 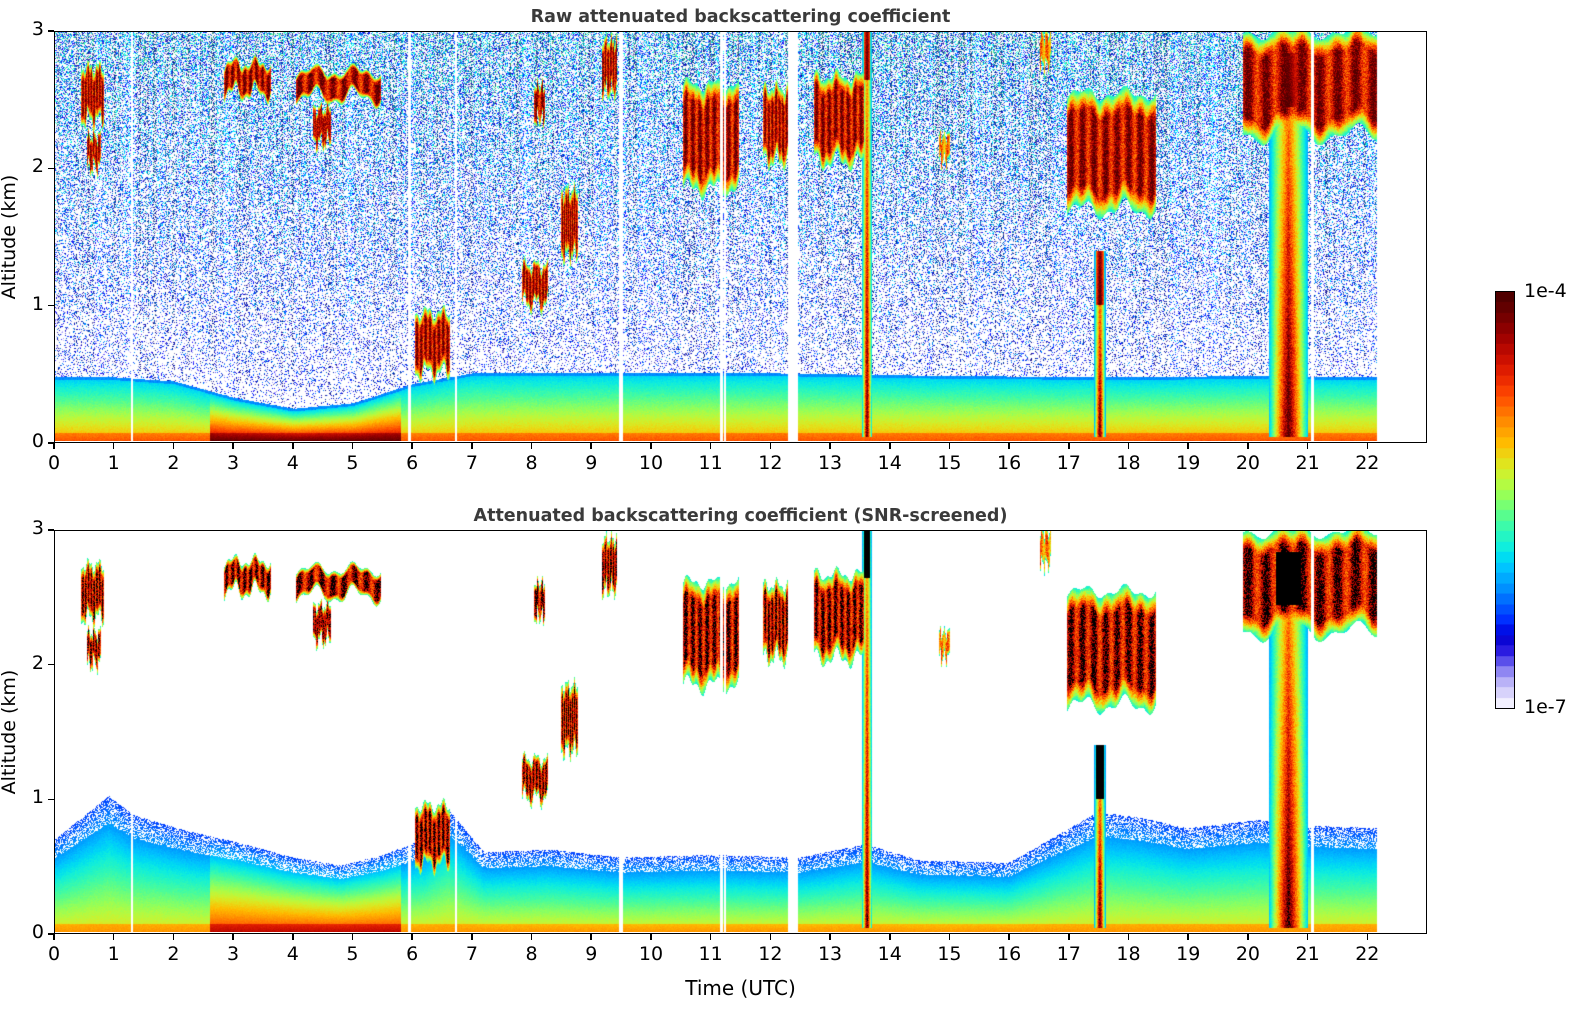 I want to click on xtick-label-raw-22: 22, so click(x=1367, y=463).